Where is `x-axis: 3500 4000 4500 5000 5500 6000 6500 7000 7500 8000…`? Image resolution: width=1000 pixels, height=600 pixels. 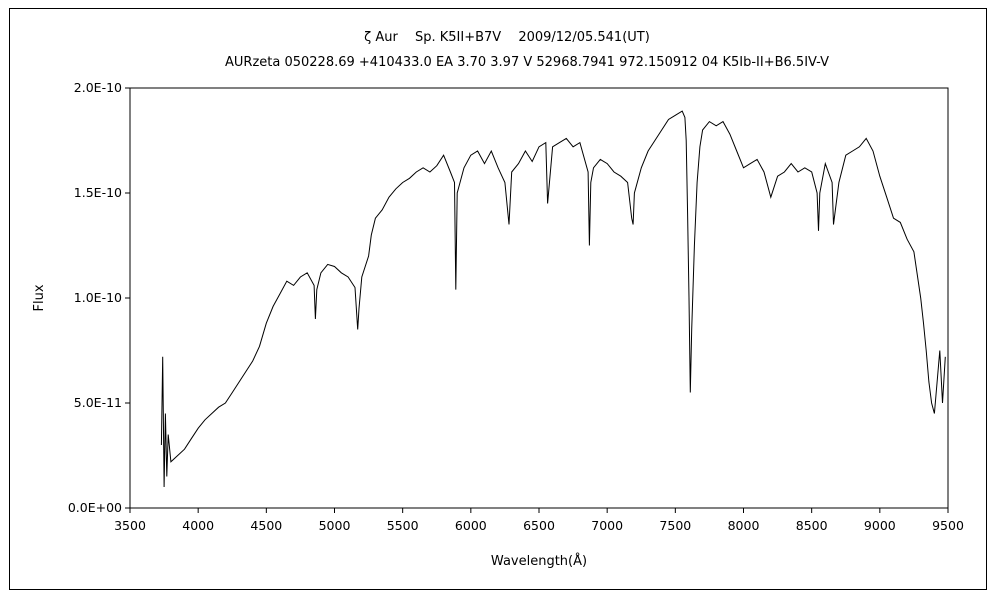
x-axis: 3500 4000 4500 5000 5500 6000 6500 7000 7500 8000… is located at coordinates (539, 520).